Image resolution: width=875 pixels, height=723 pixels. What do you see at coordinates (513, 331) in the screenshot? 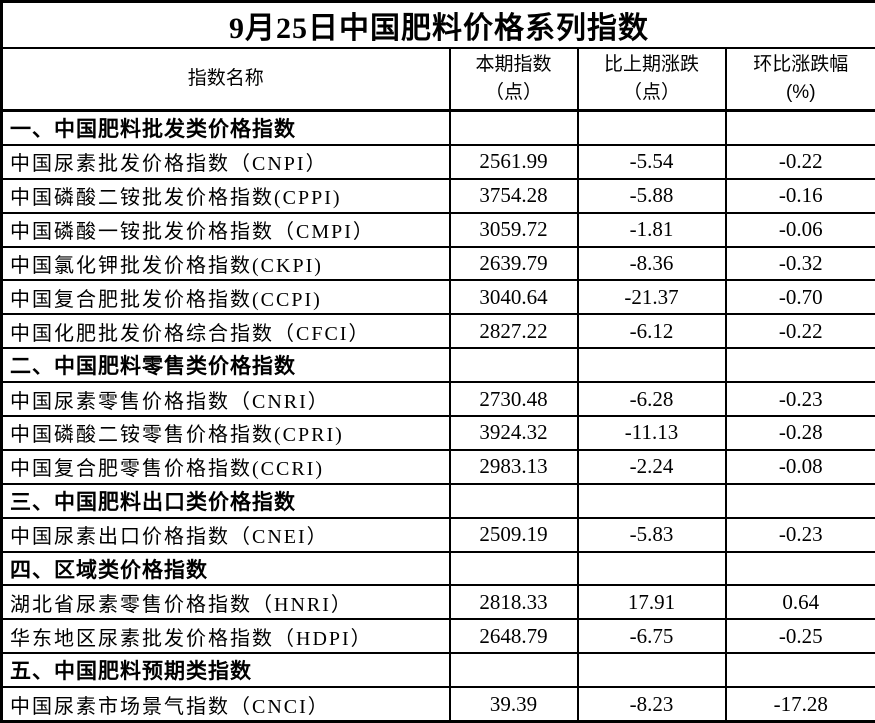
I see `index-current: 2827.22` at bounding box center [513, 331].